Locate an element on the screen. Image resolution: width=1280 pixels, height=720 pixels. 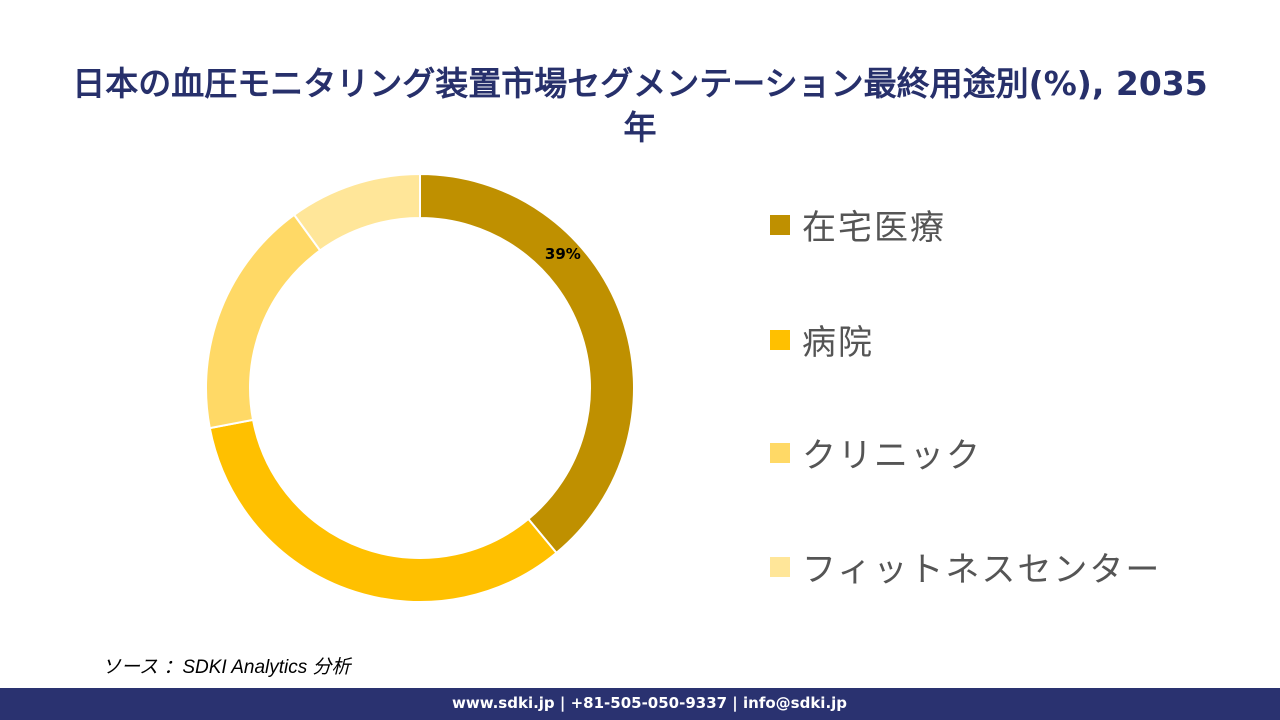
legend-item-clinic: クリニック is located at coordinates (876, 452).